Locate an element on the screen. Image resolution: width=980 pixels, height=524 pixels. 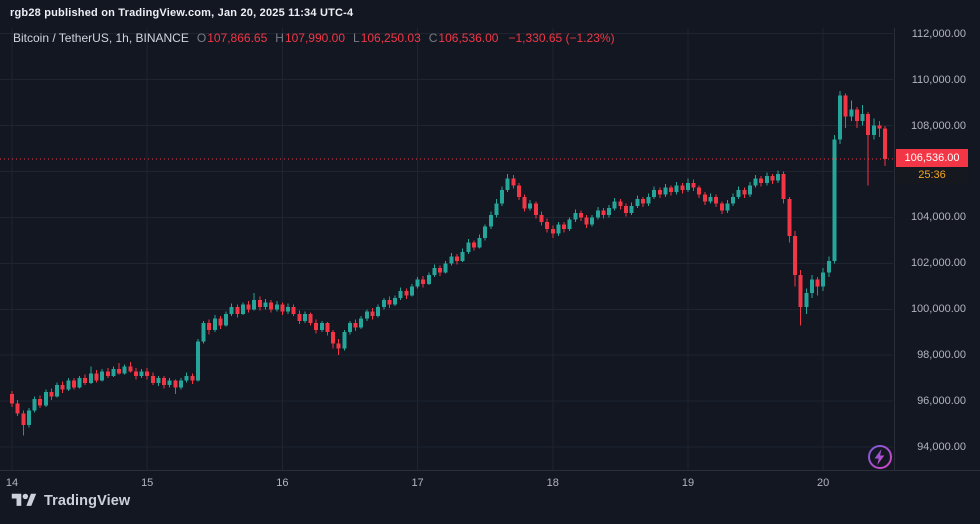
time-tick-label: 14 is located at coordinates (12, 483).